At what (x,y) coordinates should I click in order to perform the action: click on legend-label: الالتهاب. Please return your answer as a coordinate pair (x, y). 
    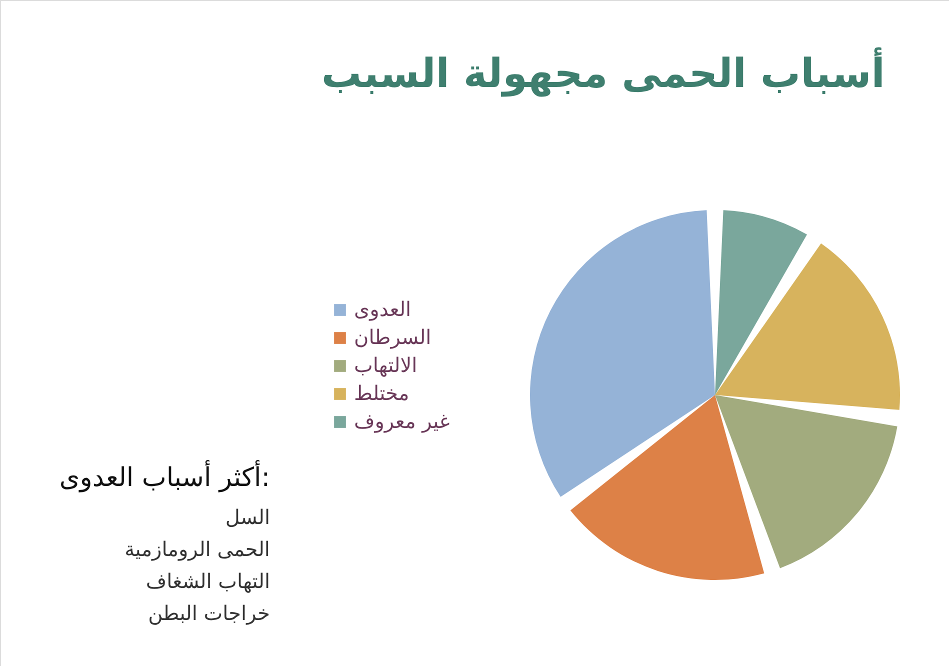
    Looking at the image, I should click on (386, 365).